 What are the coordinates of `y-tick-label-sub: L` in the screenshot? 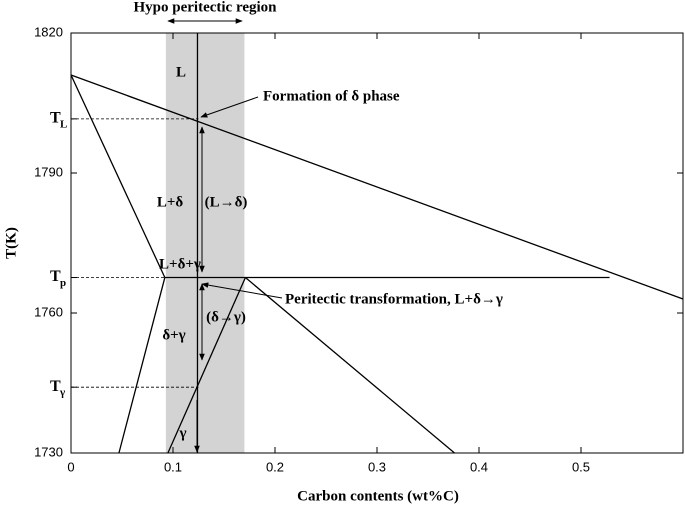 It's located at (63, 124).